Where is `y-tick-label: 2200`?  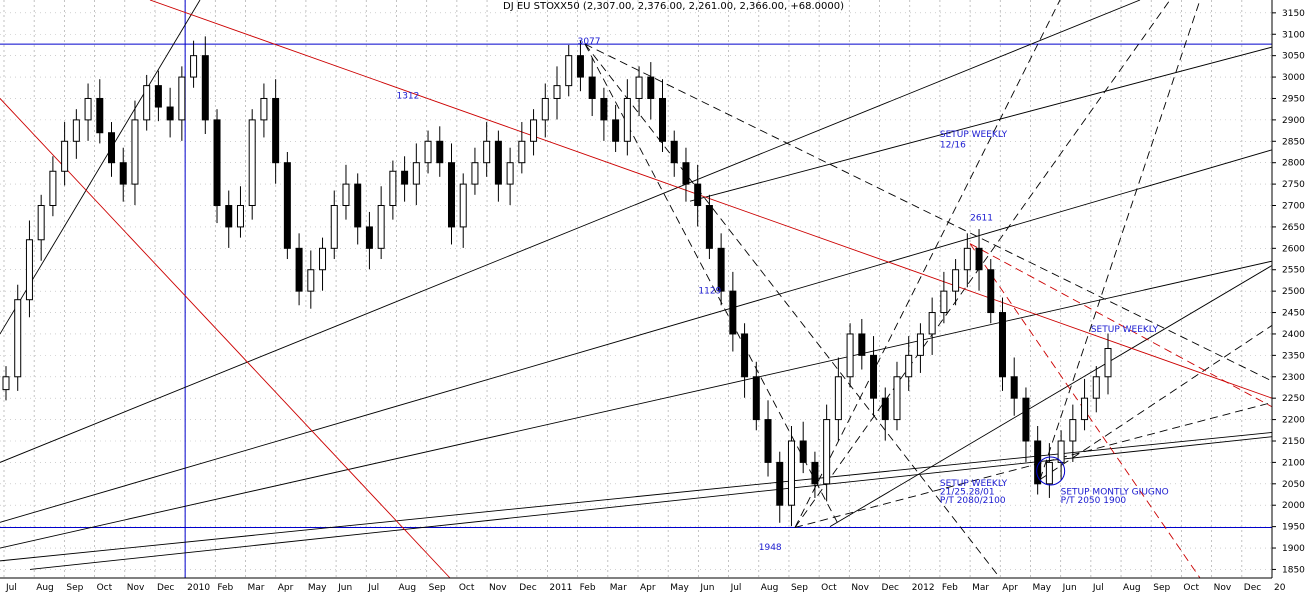 y-tick-label: 2200 is located at coordinates (1293, 421).